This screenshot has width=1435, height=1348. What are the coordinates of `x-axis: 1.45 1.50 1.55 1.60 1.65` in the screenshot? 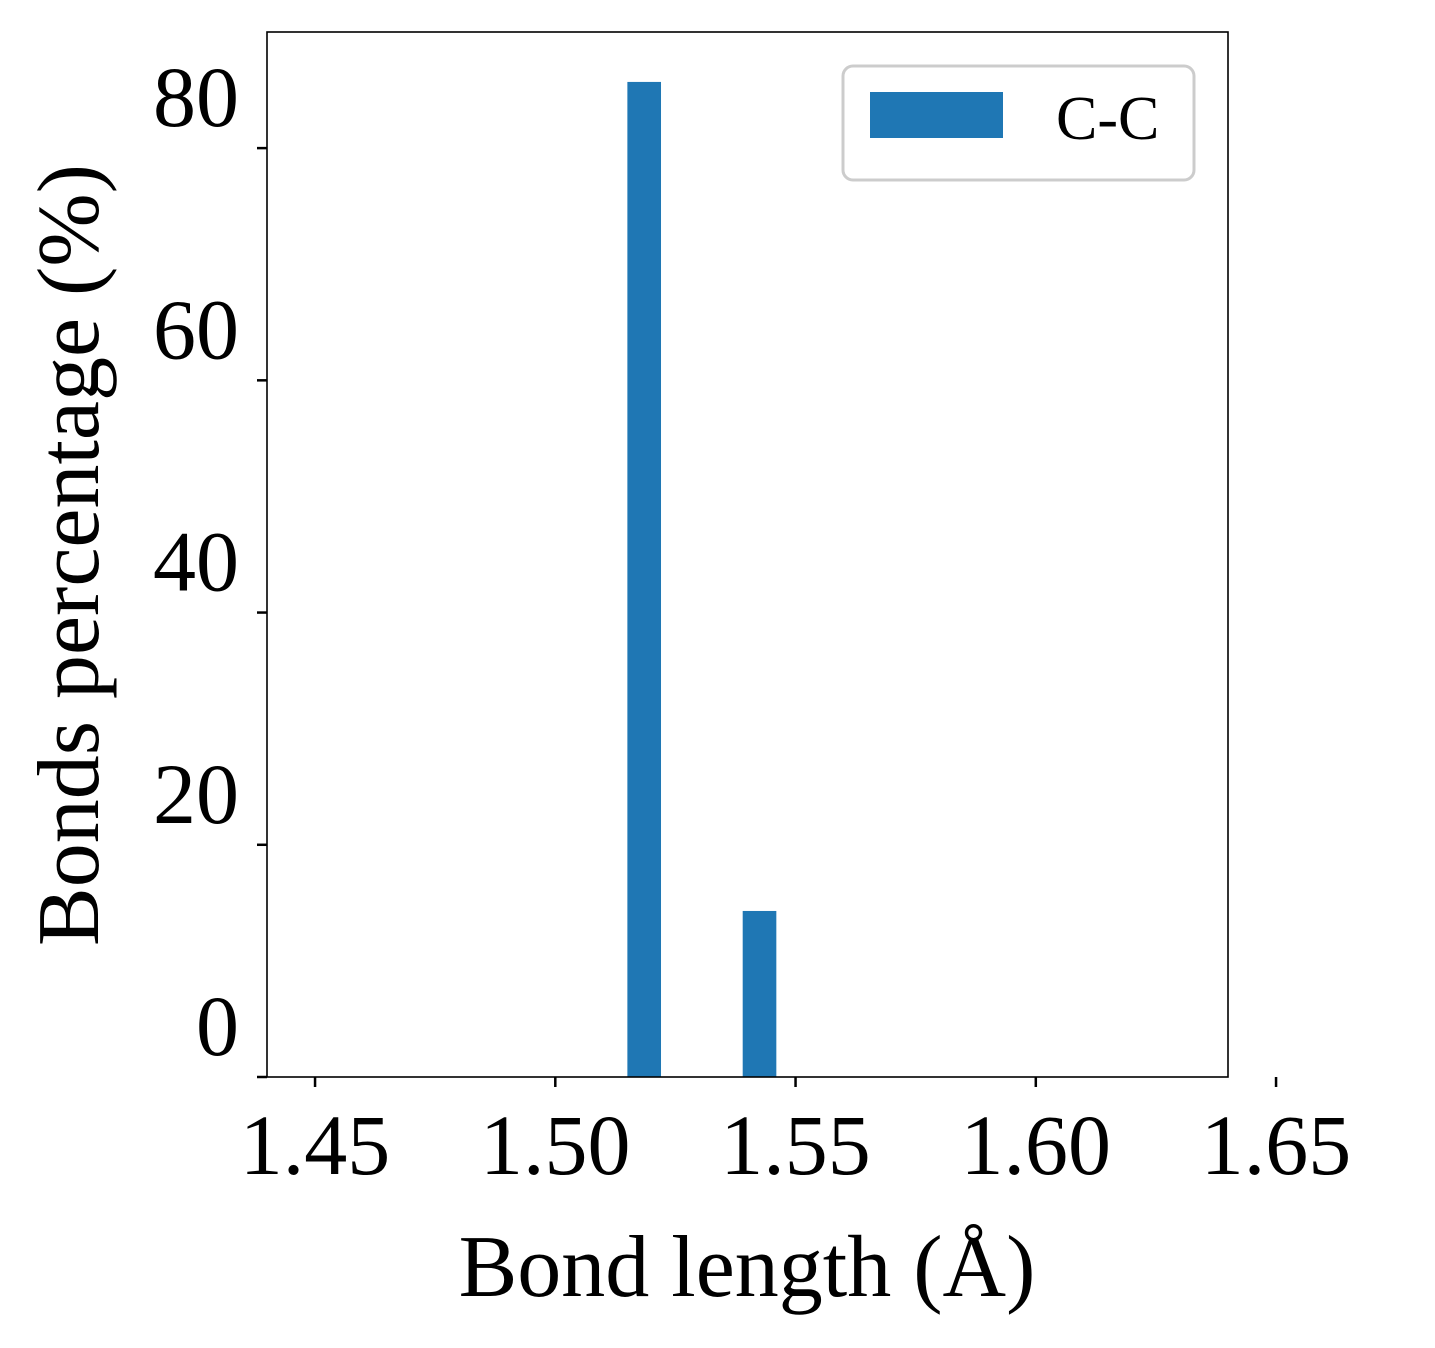 It's located at (796, 1135).